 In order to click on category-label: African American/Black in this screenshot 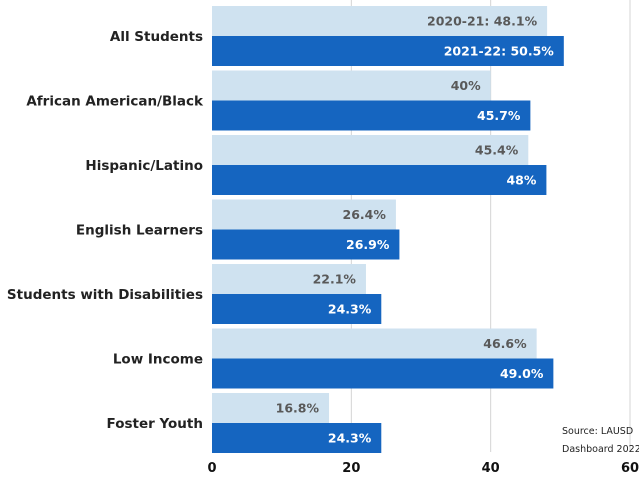, I will do `click(115, 102)`.